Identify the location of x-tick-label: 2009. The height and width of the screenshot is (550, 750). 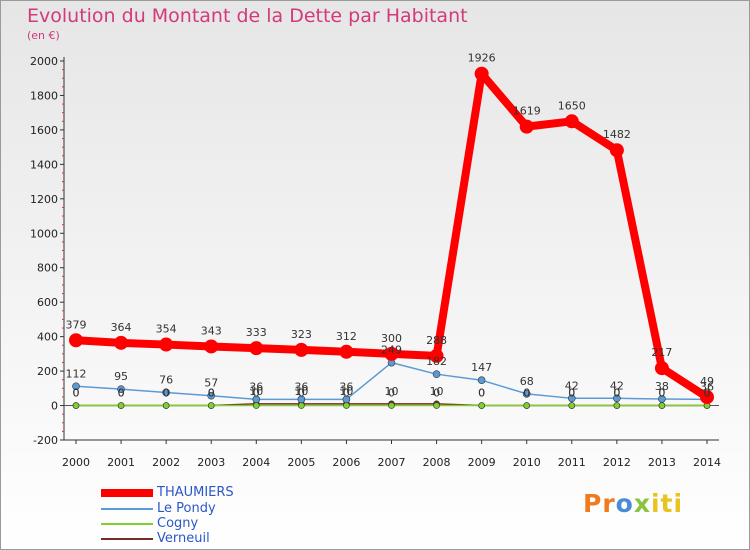
(482, 462).